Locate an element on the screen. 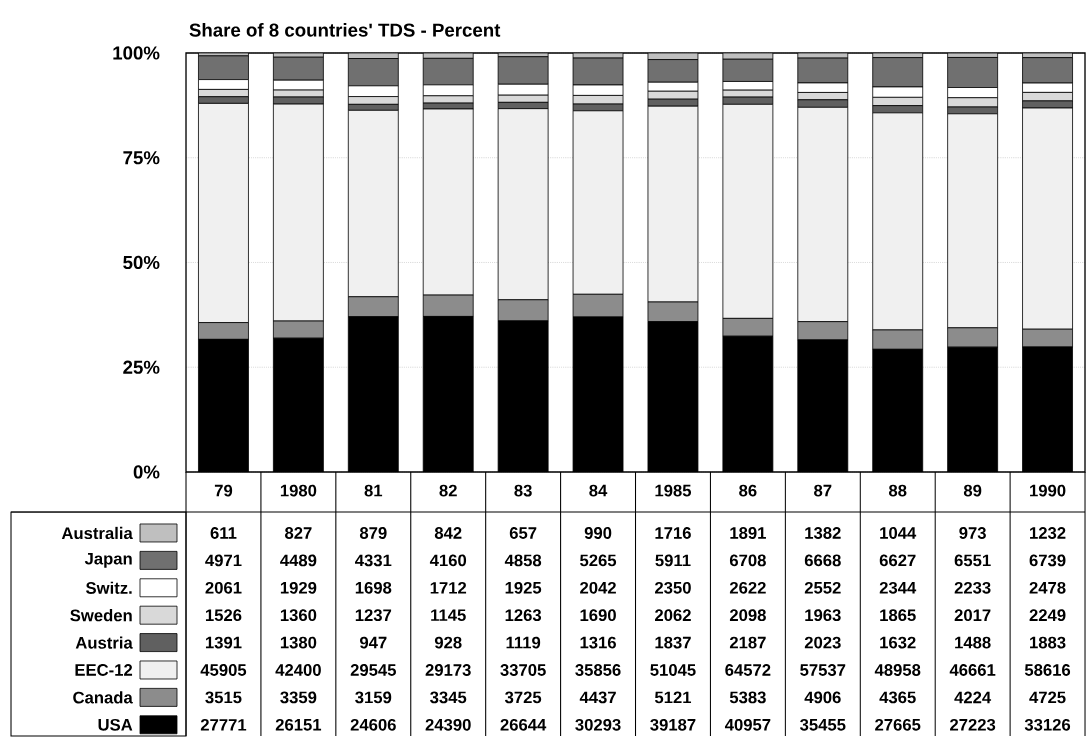  text: 46661 is located at coordinates (972, 670).